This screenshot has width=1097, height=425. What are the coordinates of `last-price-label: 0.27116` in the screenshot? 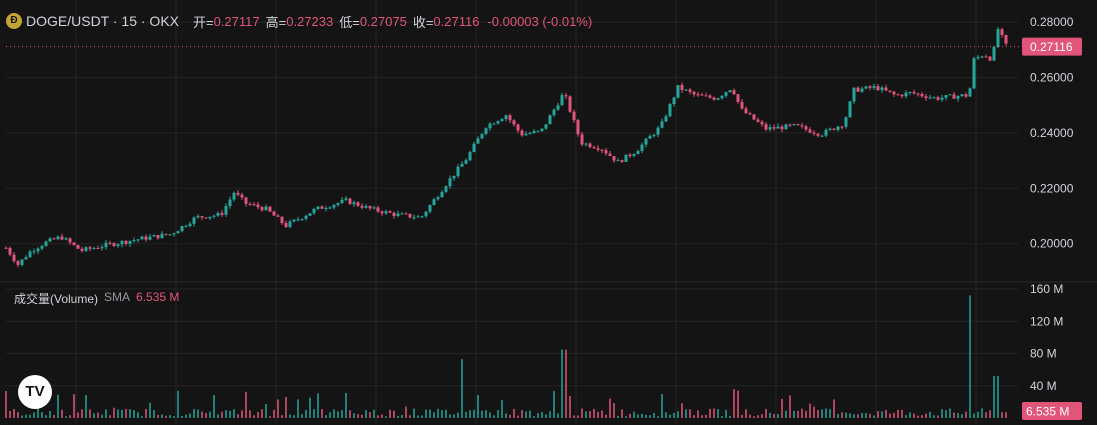 It's located at (1051, 47).